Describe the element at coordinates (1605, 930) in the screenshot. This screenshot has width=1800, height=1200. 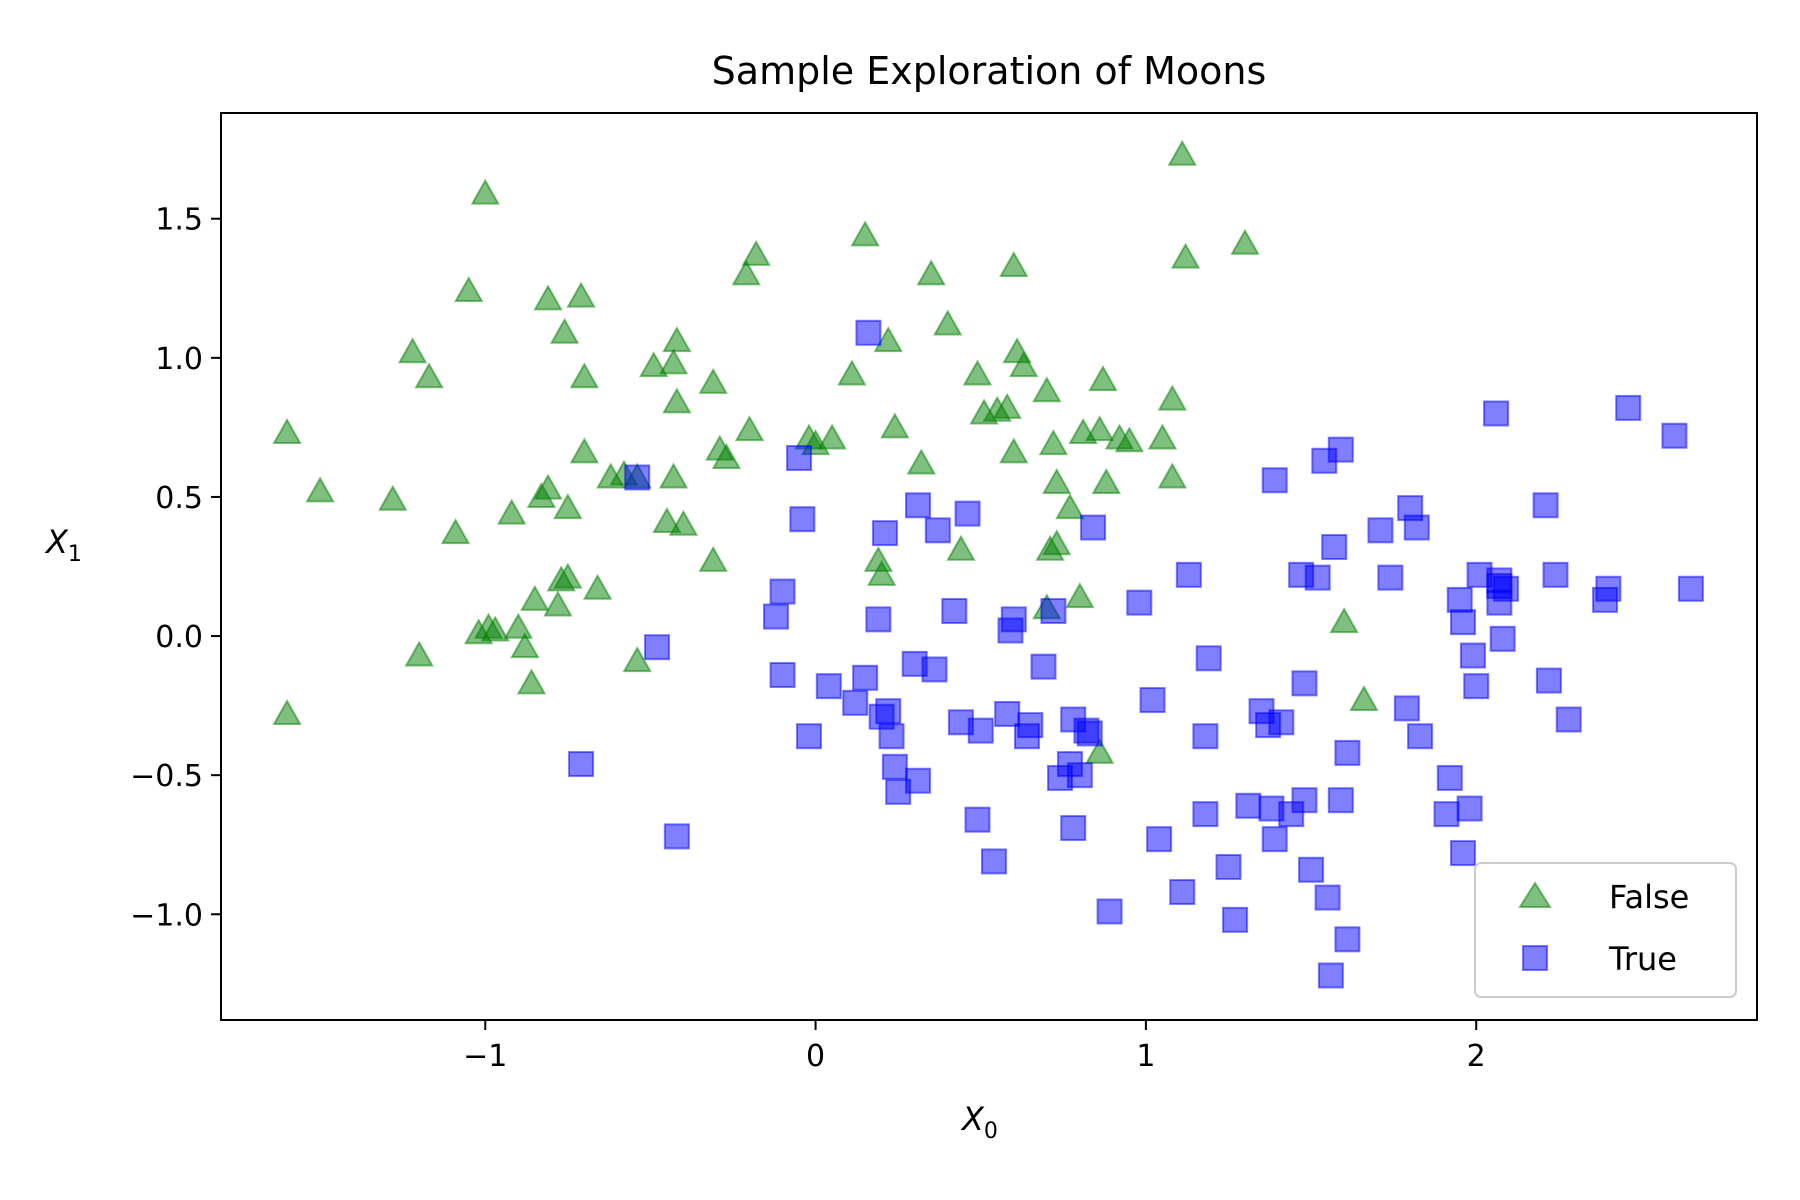
I see `legend: False True` at that location.